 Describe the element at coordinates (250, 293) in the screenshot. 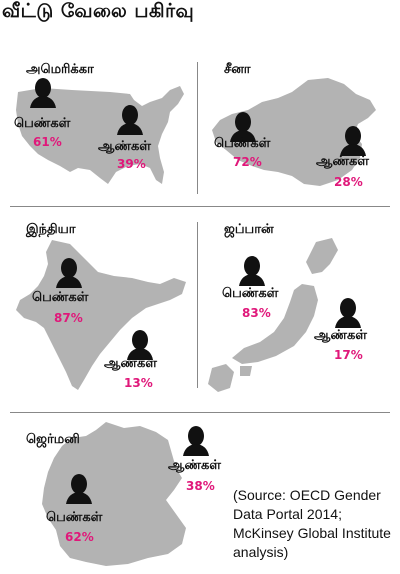

I see `women-label-japan: பெண்கள்` at that location.